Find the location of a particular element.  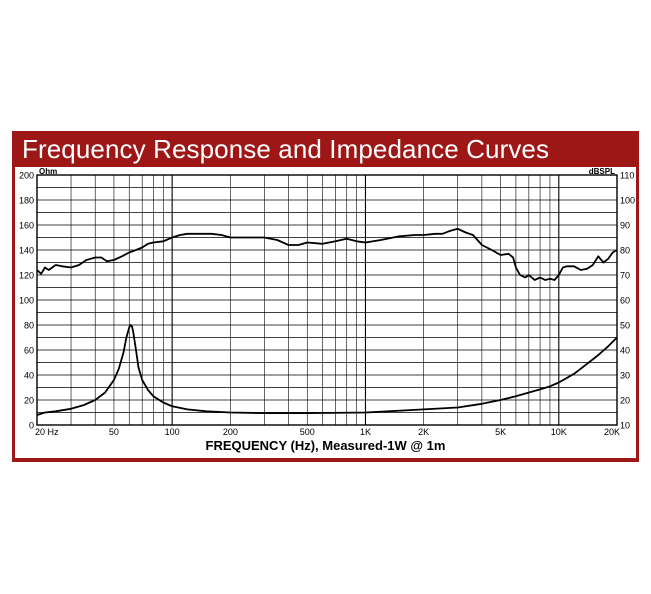

right-tick-label: 20 is located at coordinates (625, 401).